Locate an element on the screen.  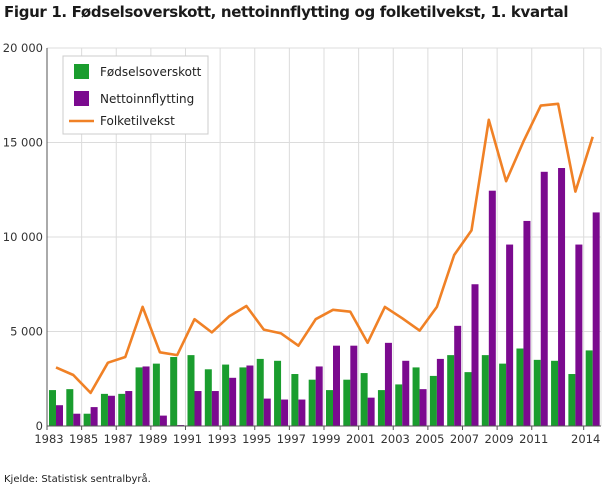
x-tick-label: 1993 is located at coordinates (221, 439).